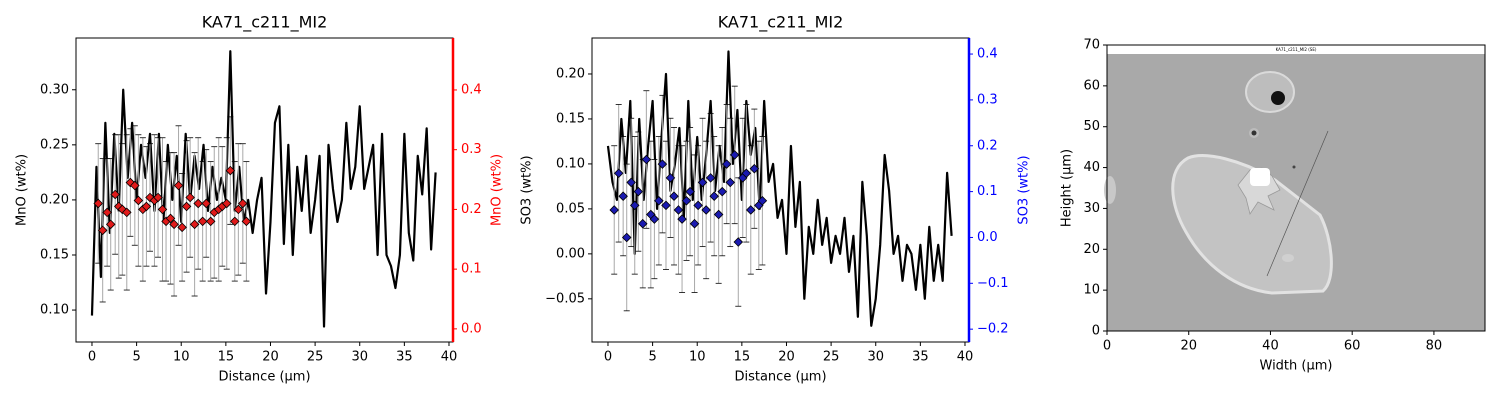 The height and width of the screenshot is (400, 1500). I want to click on x-tick-label: 25, so click(831, 357).